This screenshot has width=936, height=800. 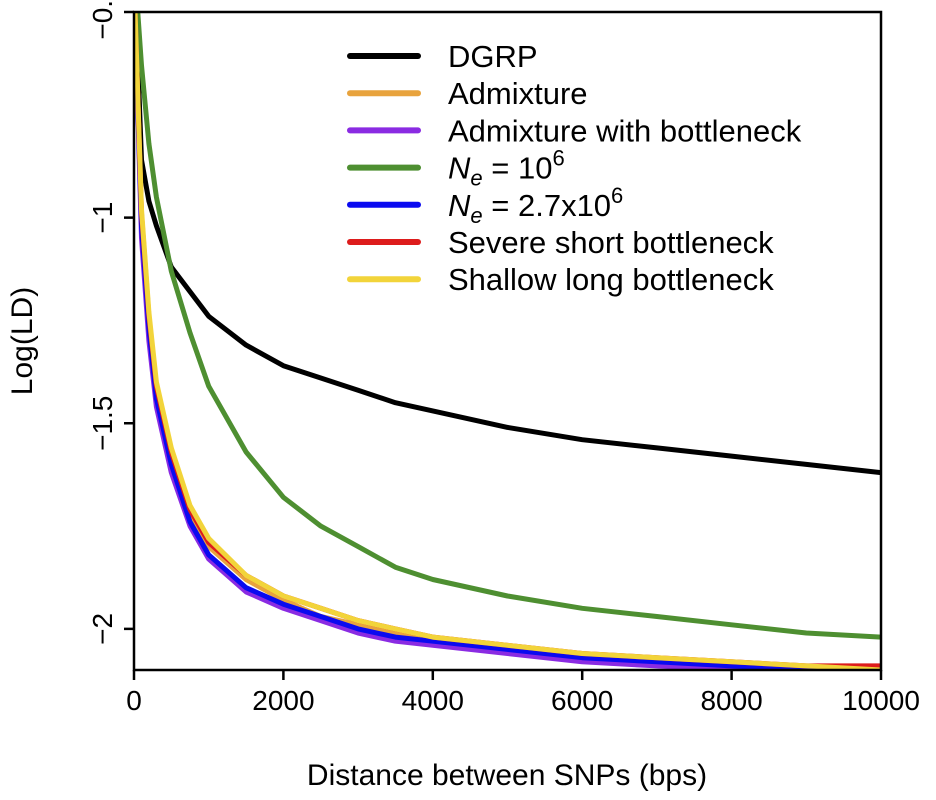 I want to click on y-tick-label-2: −1.5, so click(x=102, y=423).